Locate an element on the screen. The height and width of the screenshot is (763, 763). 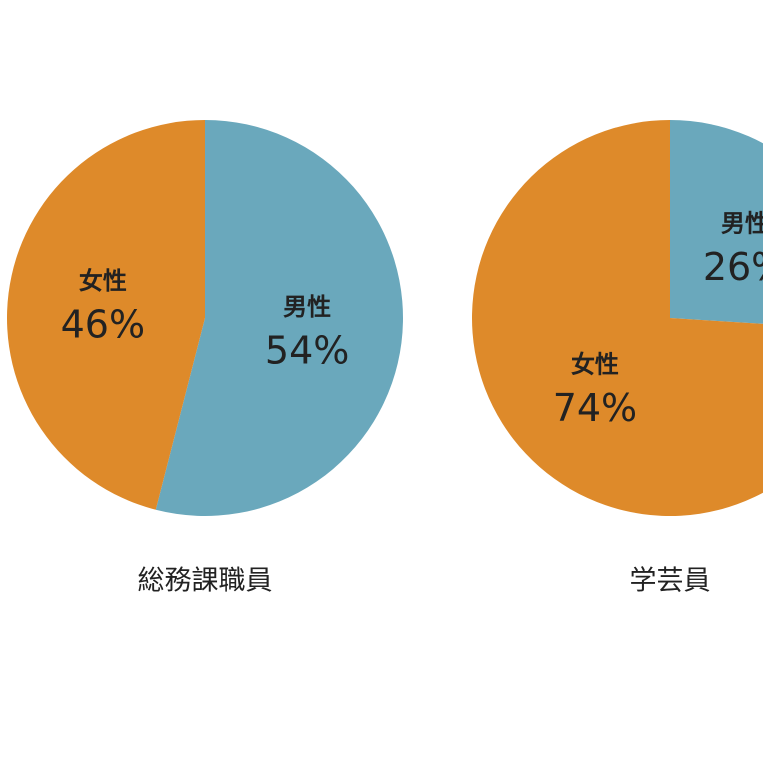
slice-value-label: 26% is located at coordinates (733, 267).